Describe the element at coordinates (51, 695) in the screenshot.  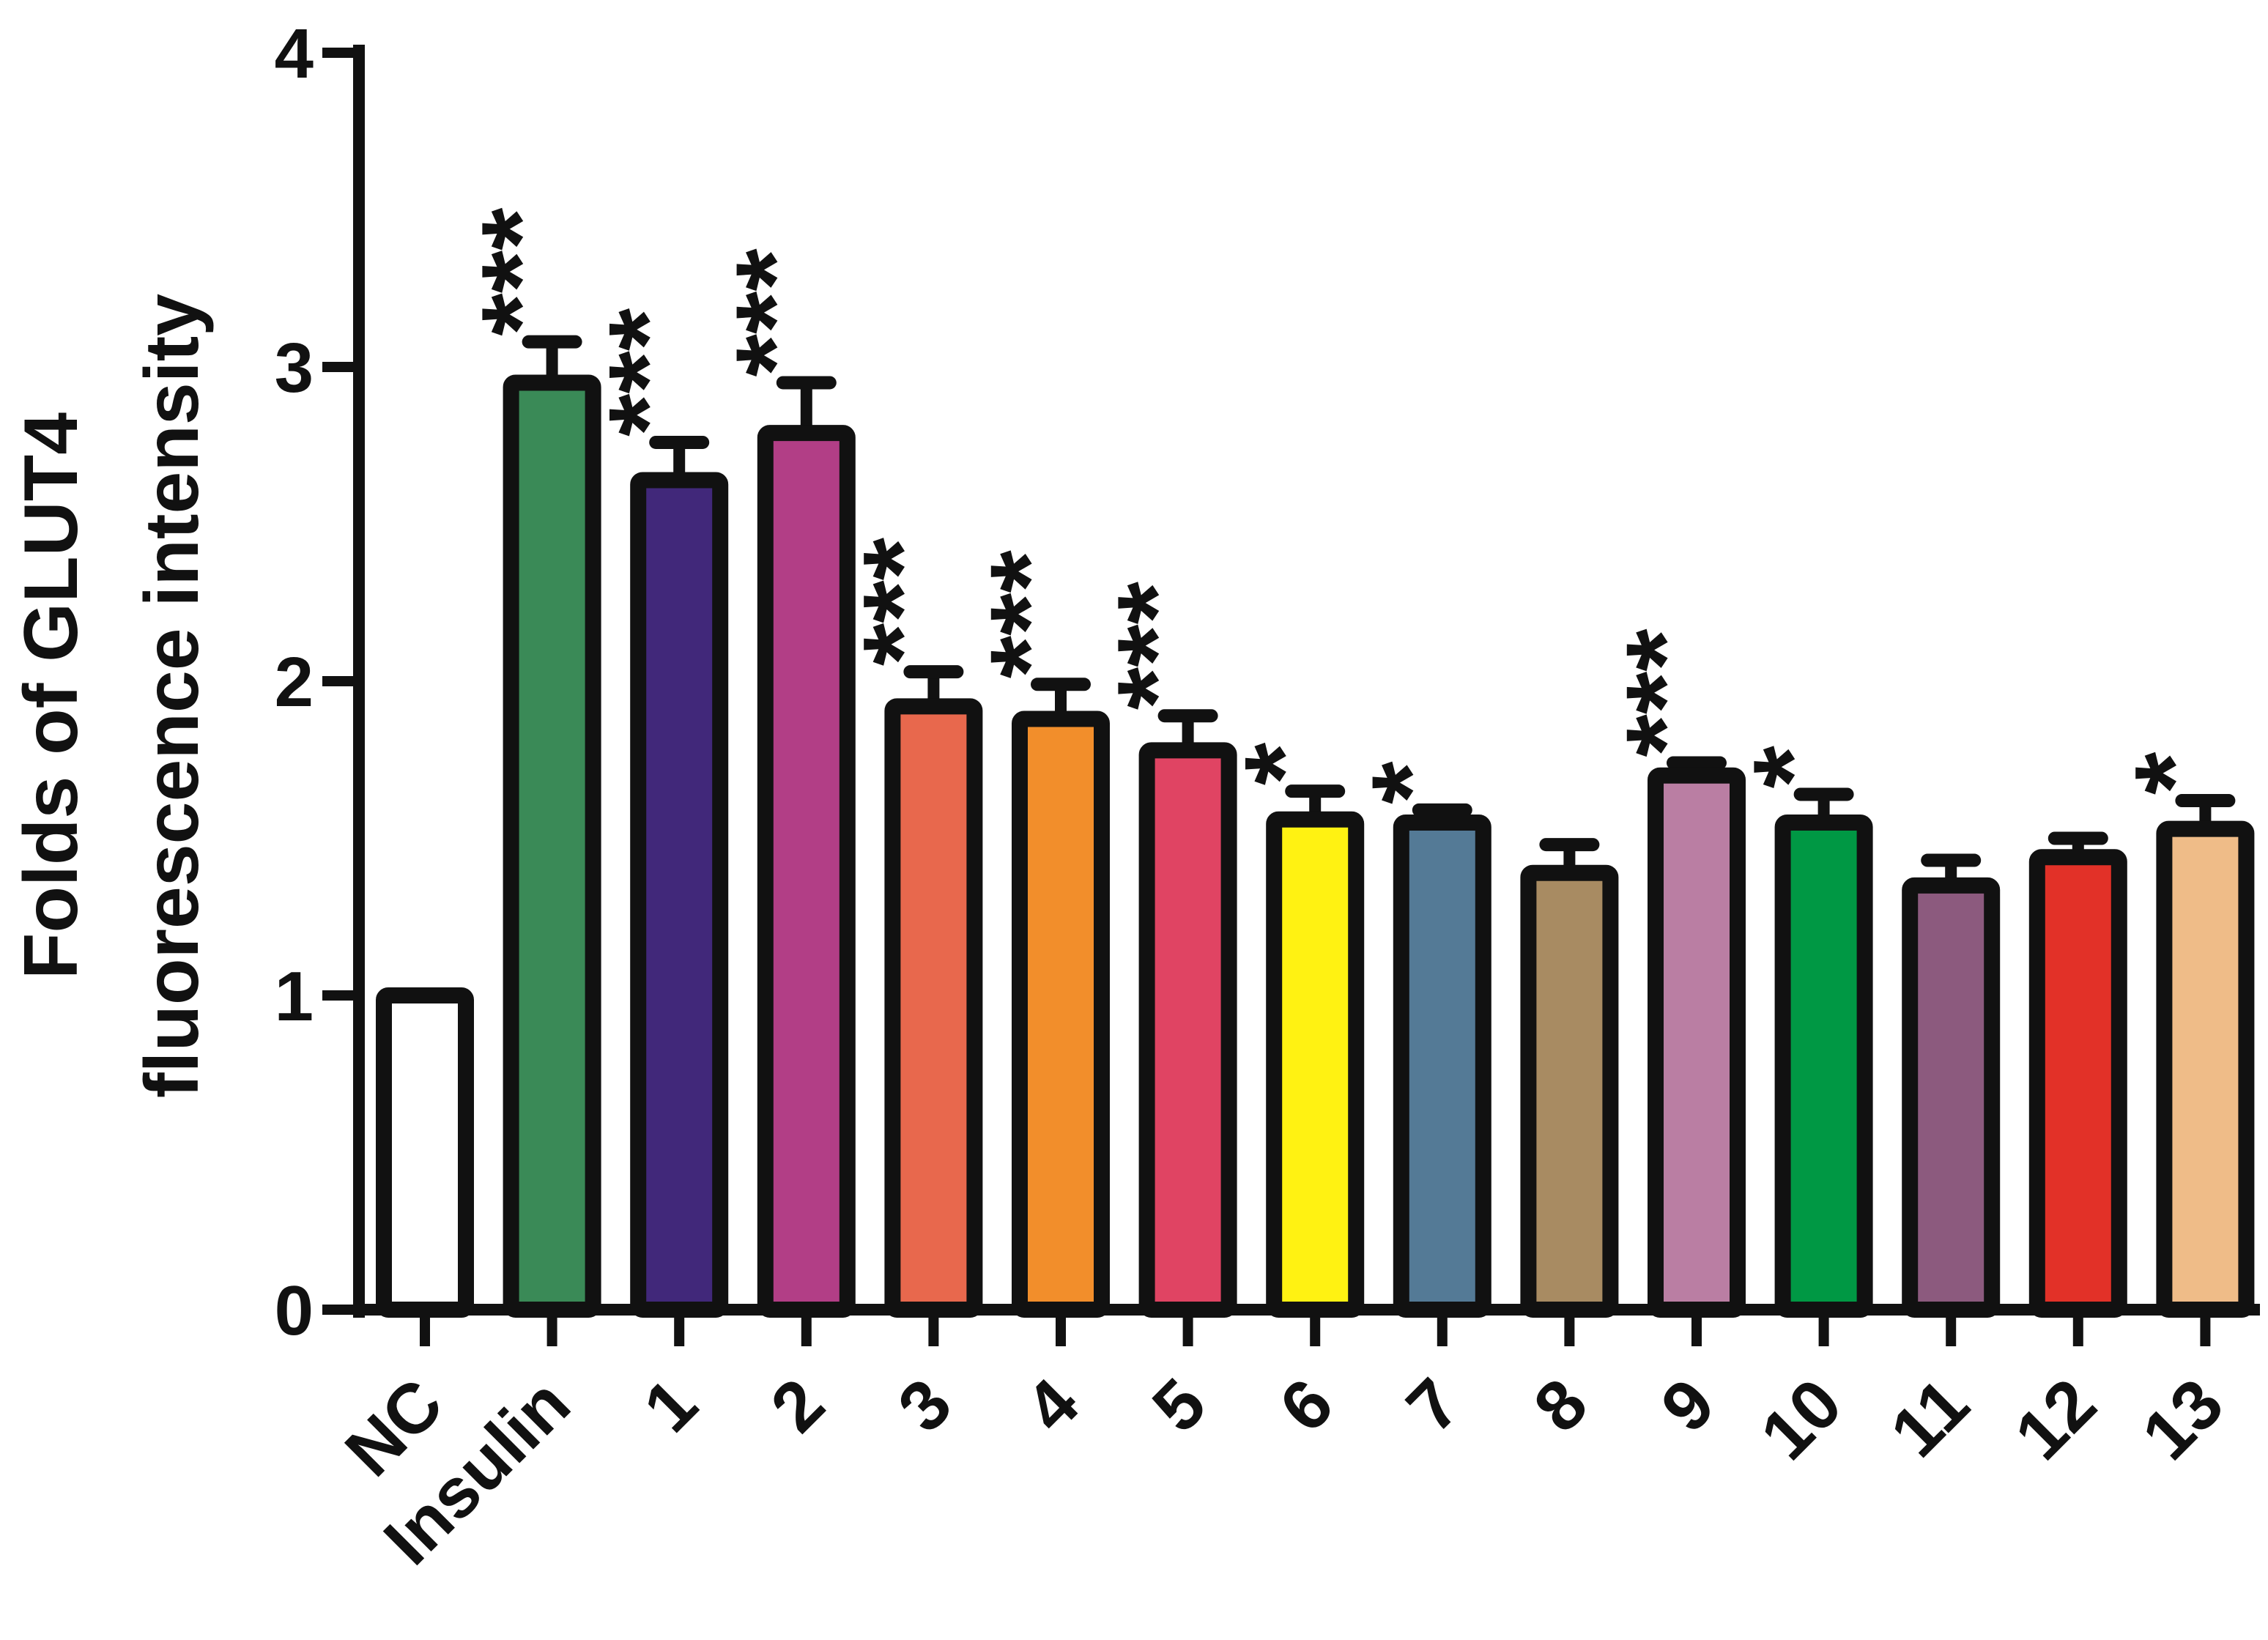
I see `y-axis-label-line: Folds of GLUT4` at that location.